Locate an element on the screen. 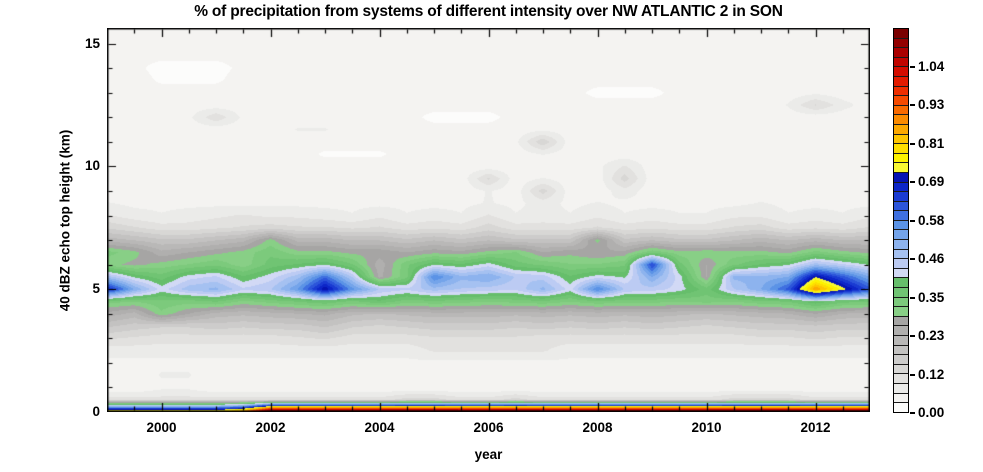  x-tick-label: 2008 is located at coordinates (597, 427).